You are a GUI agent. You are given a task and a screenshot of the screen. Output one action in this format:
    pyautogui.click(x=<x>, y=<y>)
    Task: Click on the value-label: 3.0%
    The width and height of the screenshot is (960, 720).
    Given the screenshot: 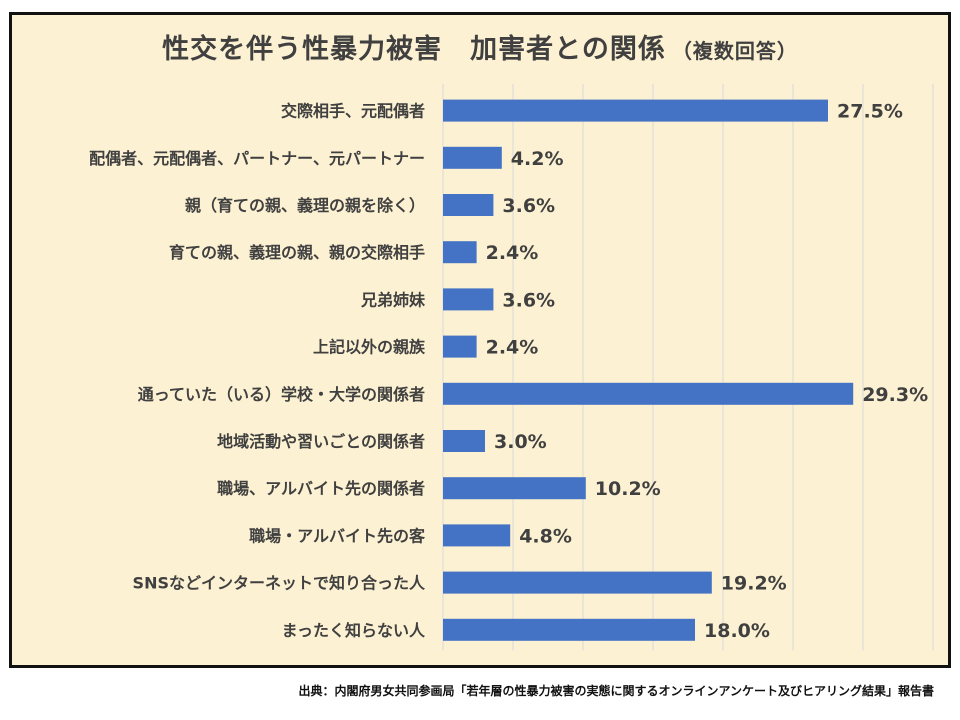 What is the action you would take?
    pyautogui.click(x=520, y=442)
    